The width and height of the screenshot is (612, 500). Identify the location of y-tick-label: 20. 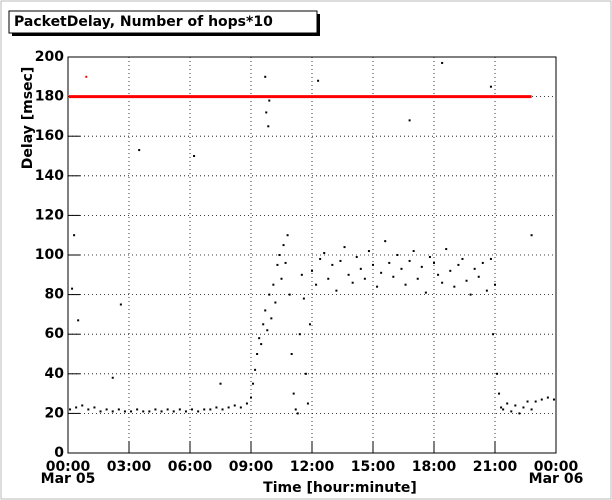
(55, 413).